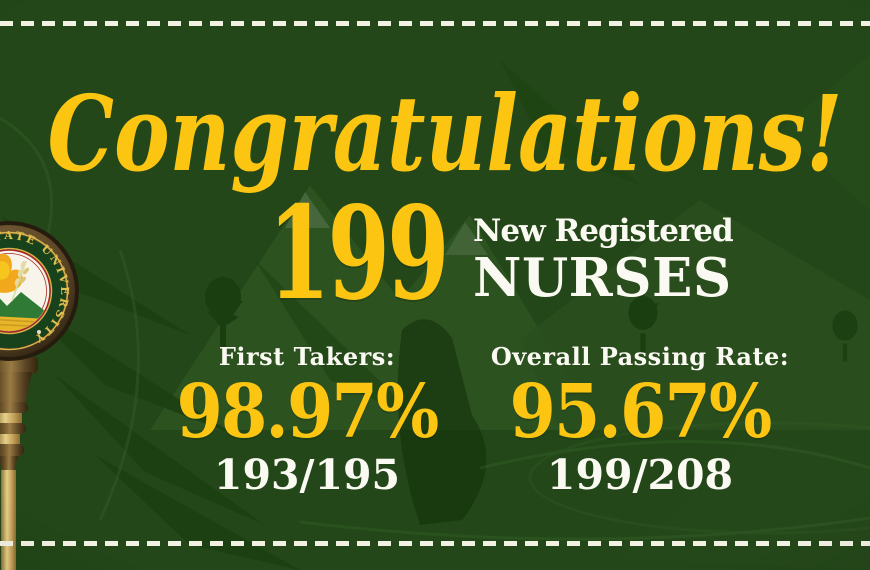 Image resolution: width=870 pixels, height=570 pixels. I want to click on university-seal-icon: STATE UNIVERSITY 1969, so click(39, 291).